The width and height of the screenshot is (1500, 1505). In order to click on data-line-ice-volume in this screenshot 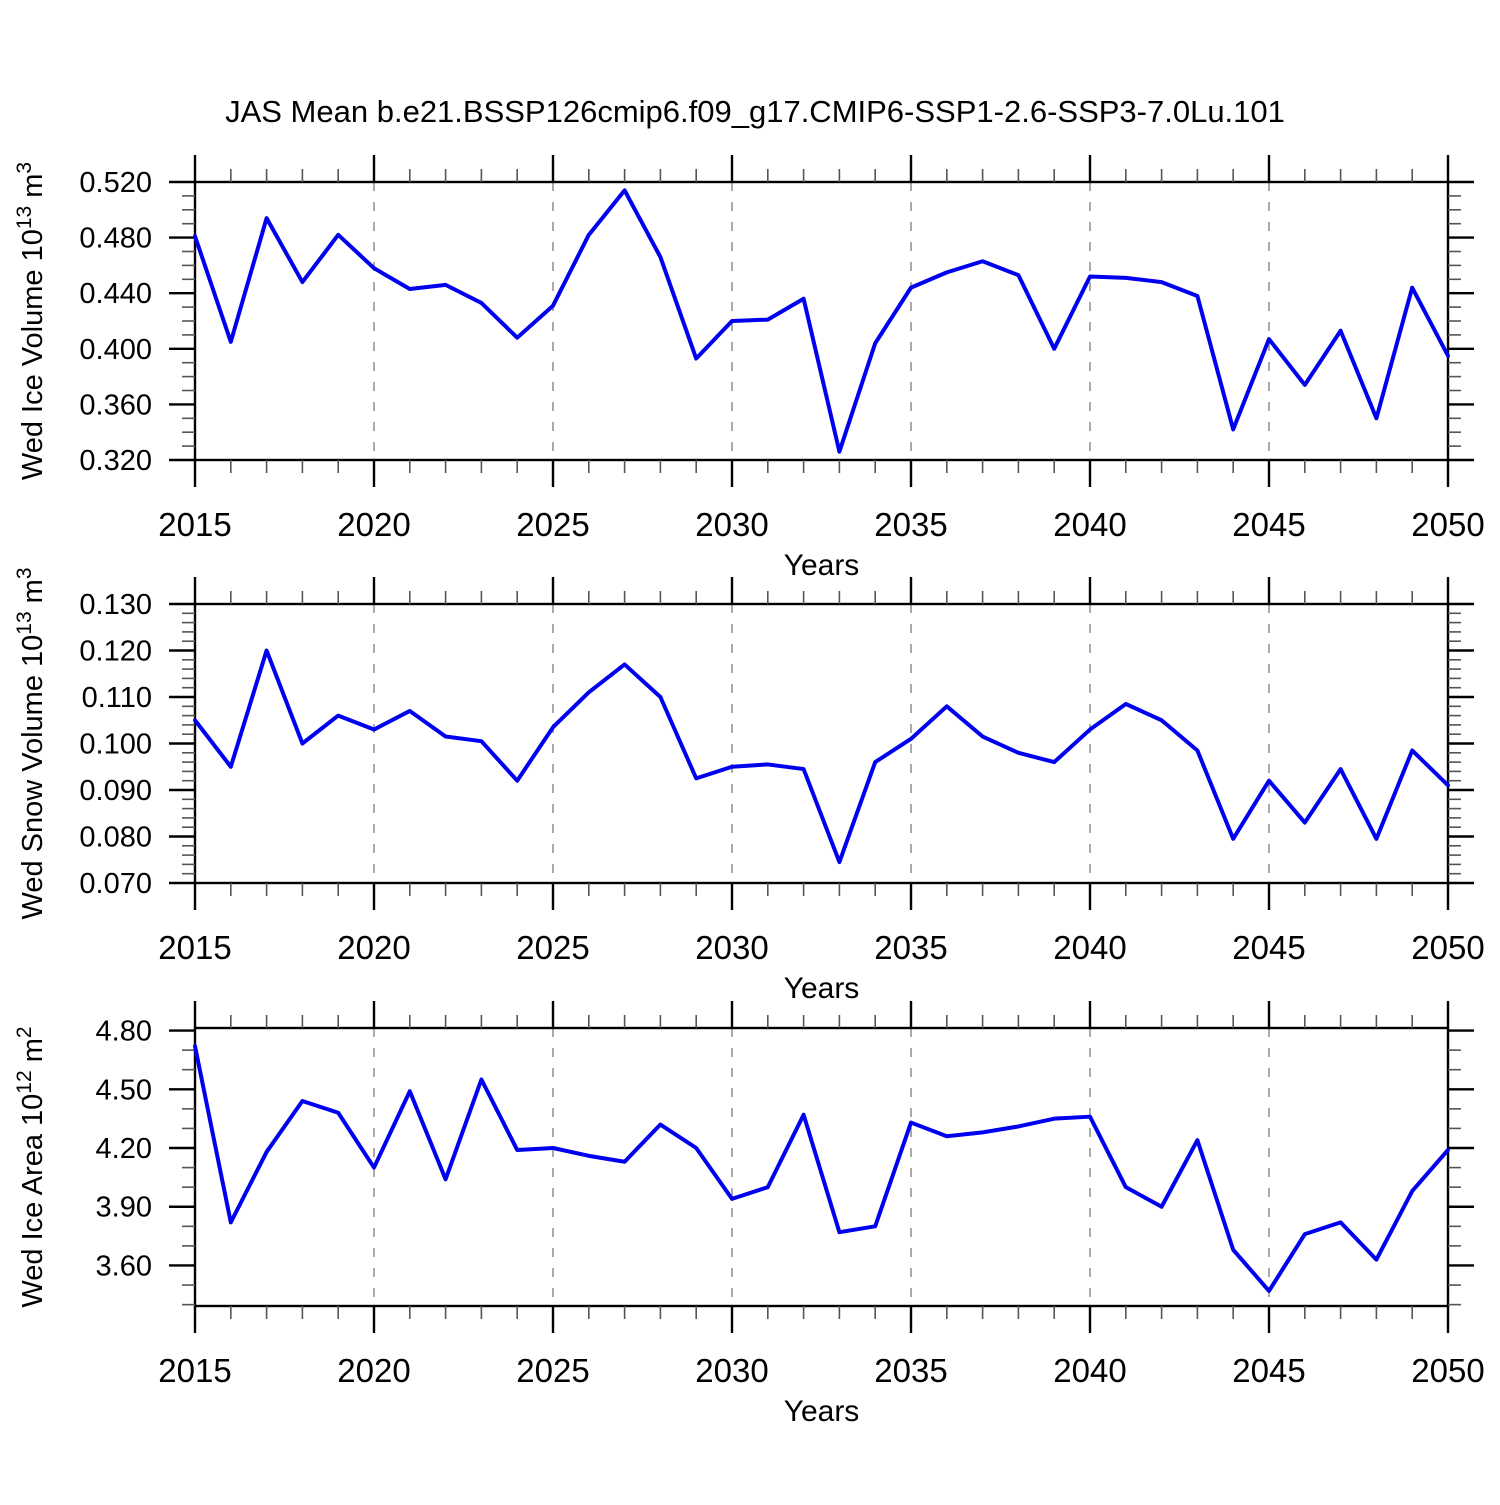, I will do `click(821, 321)`.